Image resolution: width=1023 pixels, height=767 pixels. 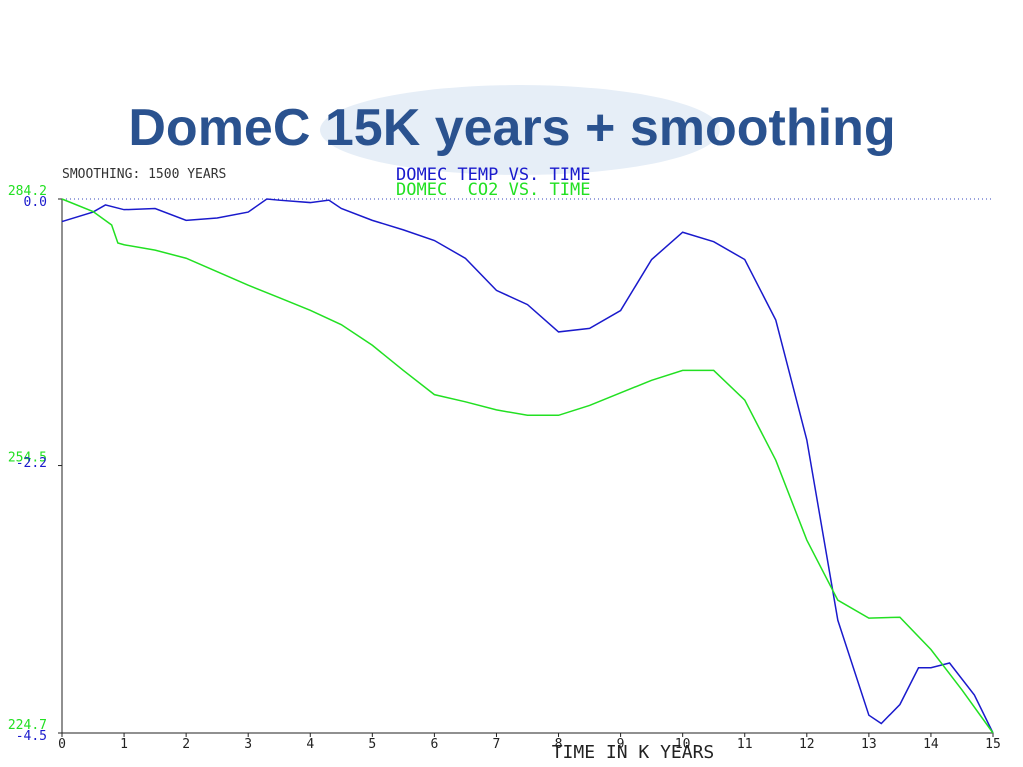 What do you see at coordinates (310, 744) in the screenshot?
I see `x-tick-label: 4` at bounding box center [310, 744].